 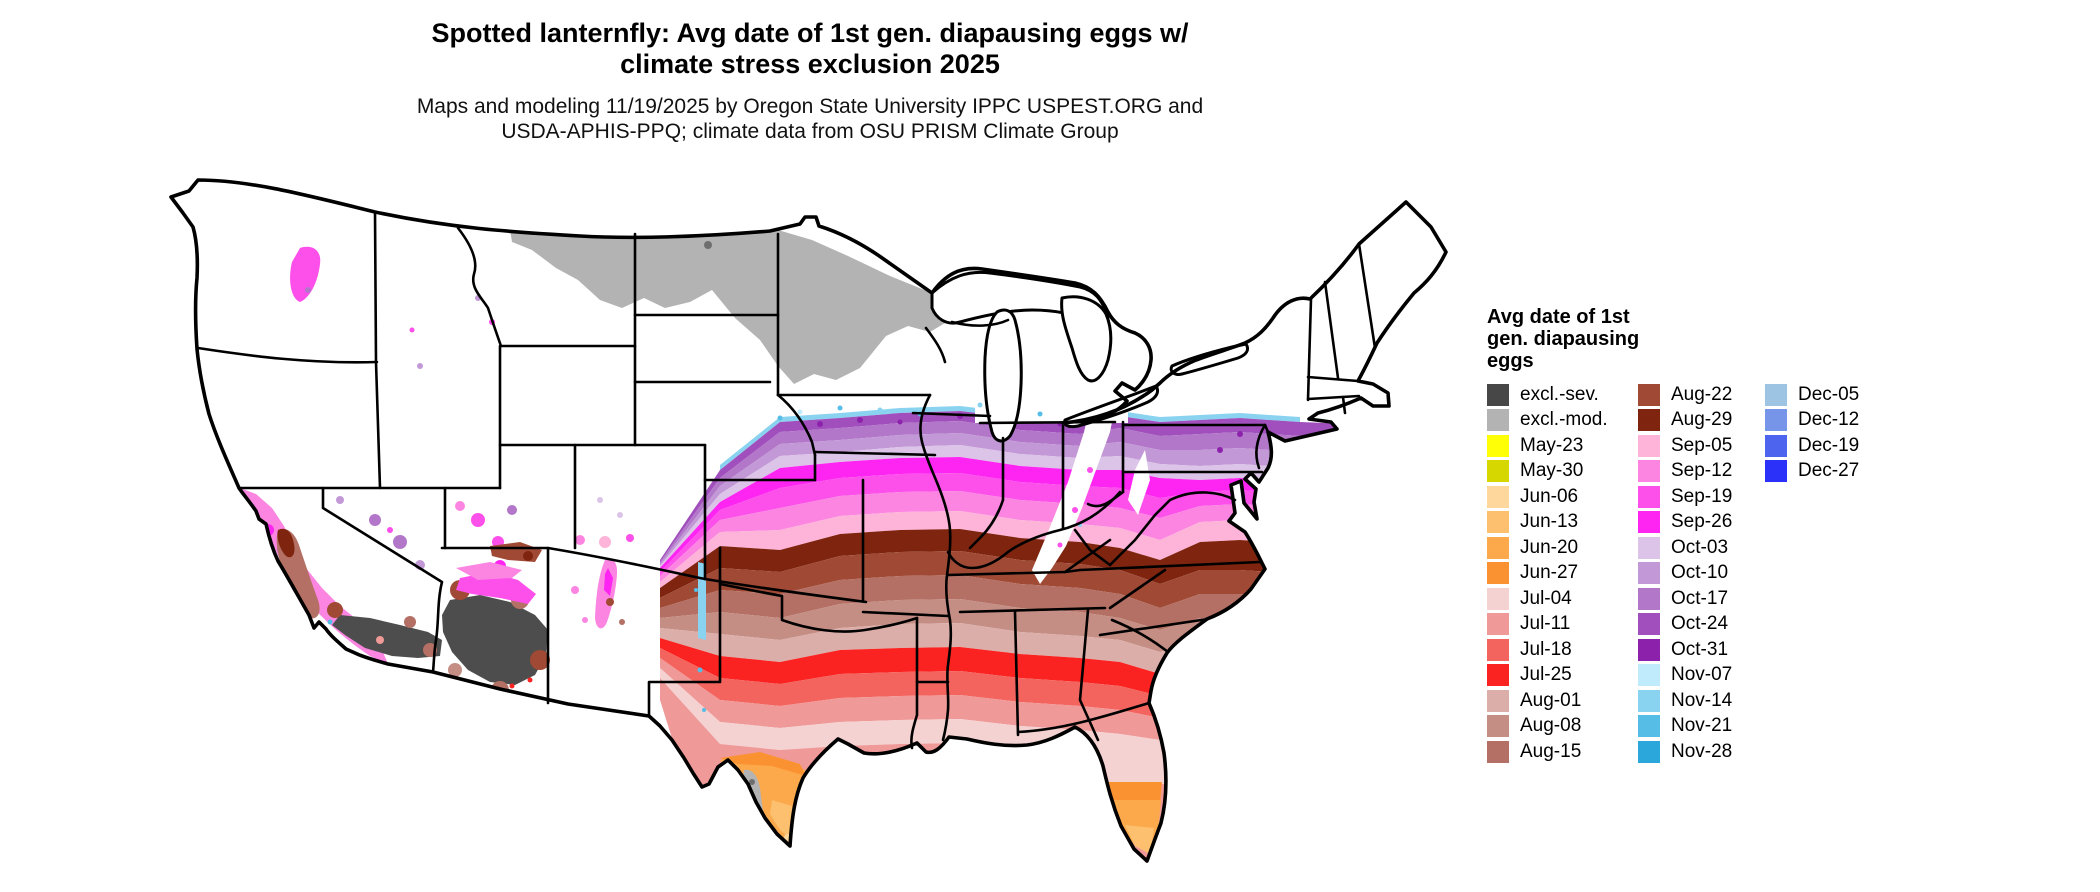 What do you see at coordinates (1549, 547) in the screenshot?
I see `legend-label: Jun-20` at bounding box center [1549, 547].